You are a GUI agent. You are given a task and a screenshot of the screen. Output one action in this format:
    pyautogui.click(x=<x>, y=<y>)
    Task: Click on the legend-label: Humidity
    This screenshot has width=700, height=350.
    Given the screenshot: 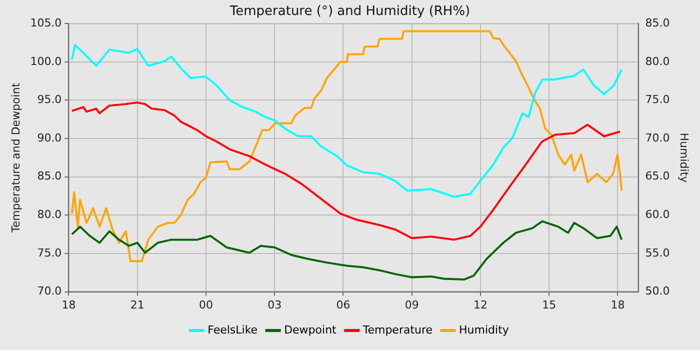 What is the action you would take?
    pyautogui.click(x=484, y=329)
    